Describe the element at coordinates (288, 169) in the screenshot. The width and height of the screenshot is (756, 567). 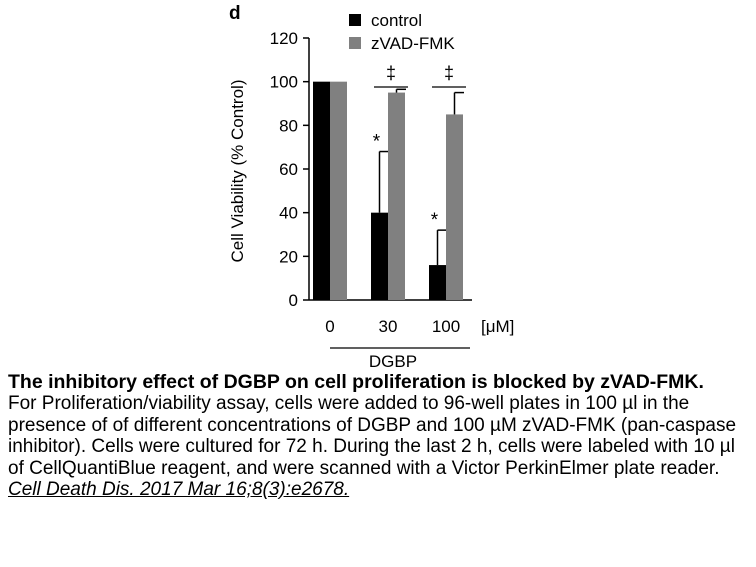
I see `y-tick-label: 60` at that location.